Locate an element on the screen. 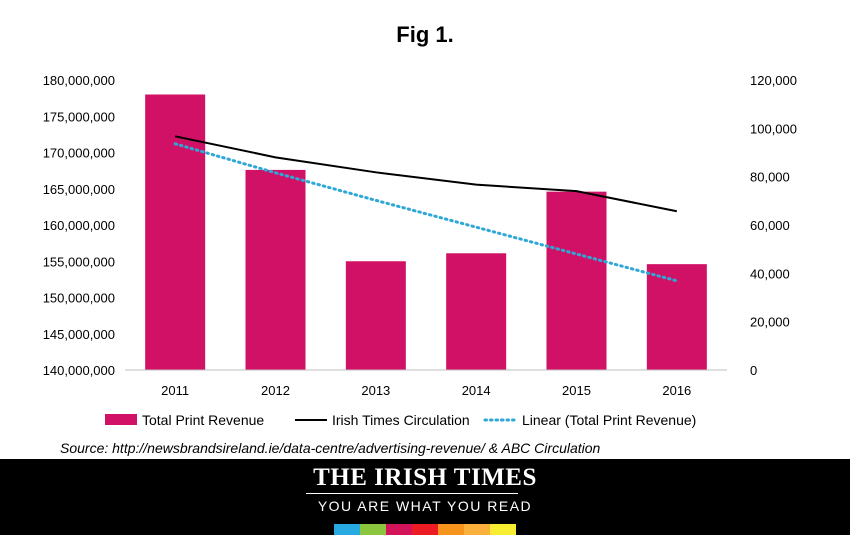  right-tick-label: 80,000 is located at coordinates (770, 177).